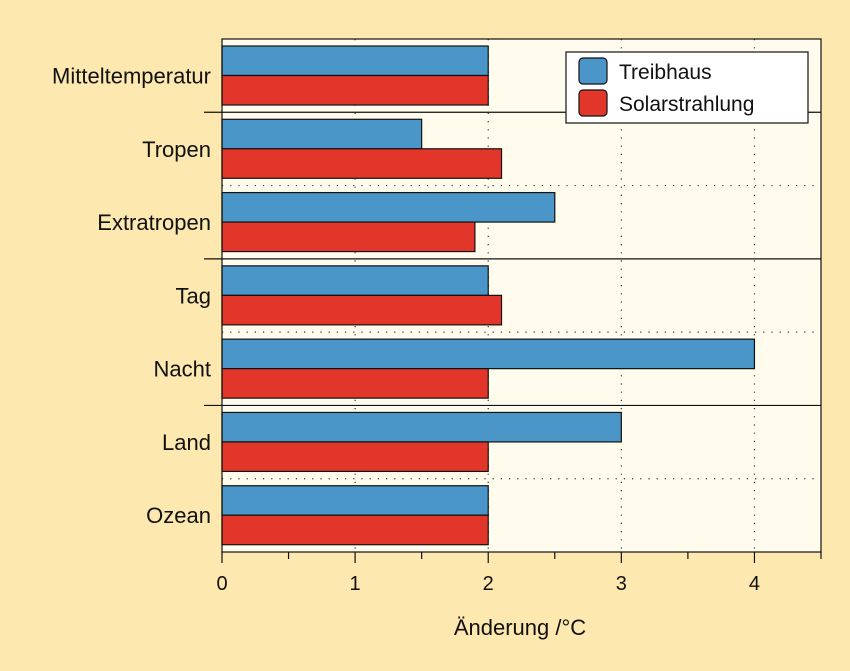 The height and width of the screenshot is (671, 850). I want to click on legend-swatch-treibhaus, so click(593, 71).